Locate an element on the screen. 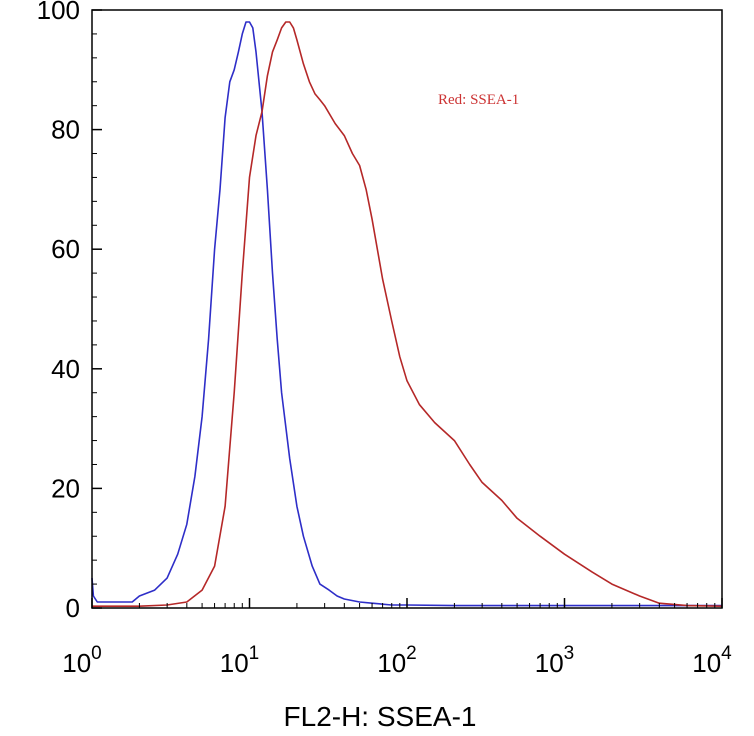 The height and width of the screenshot is (736, 754). x-tick-label: 10¹ is located at coordinates (240, 660).